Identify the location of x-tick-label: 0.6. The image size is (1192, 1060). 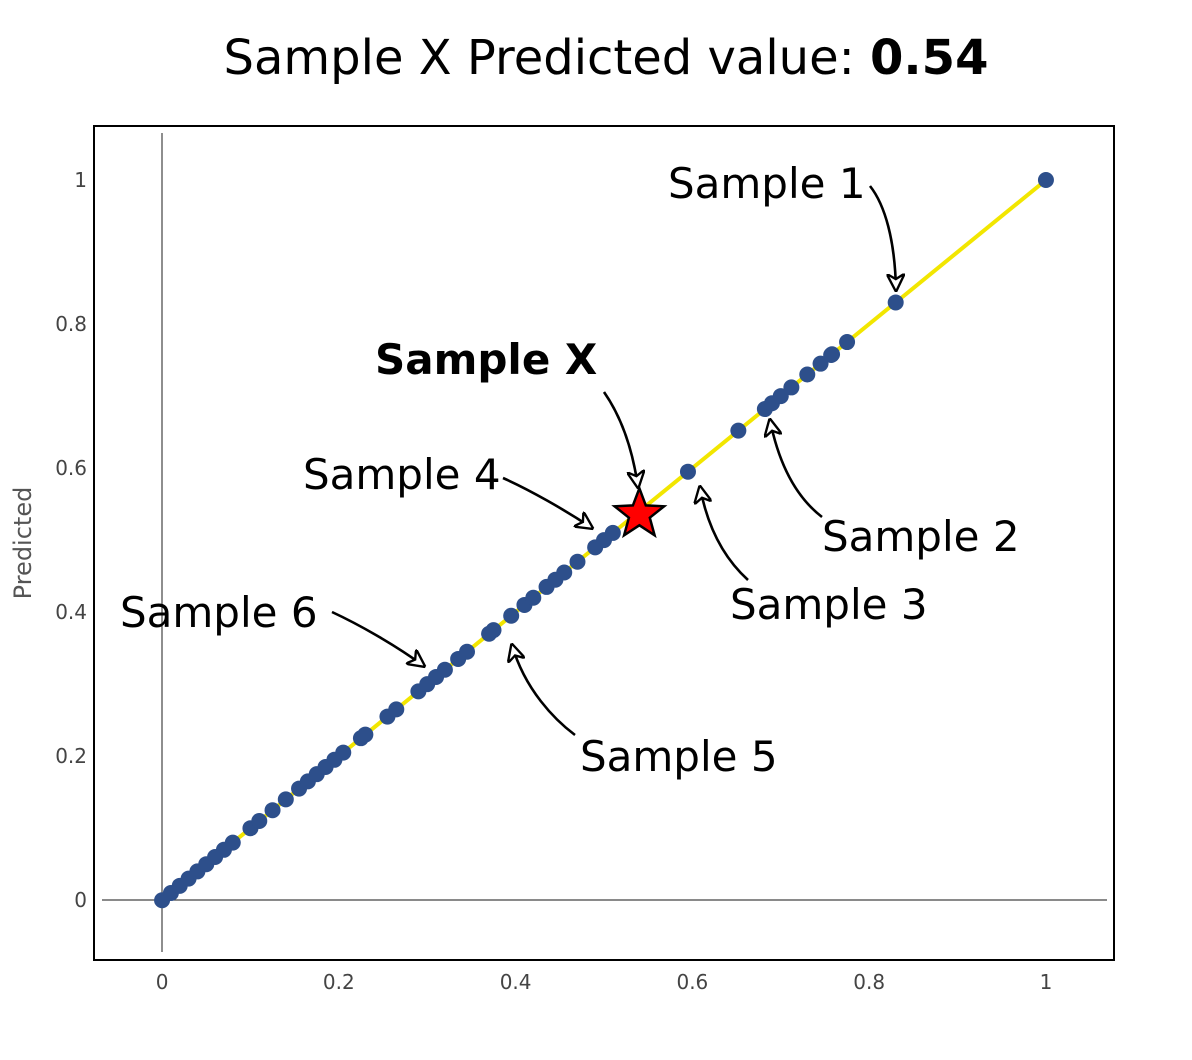
(692, 982).